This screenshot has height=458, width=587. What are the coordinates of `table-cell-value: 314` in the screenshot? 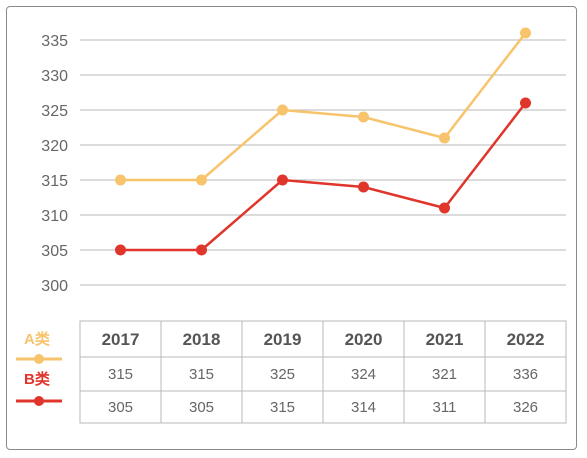 It's located at (363, 407).